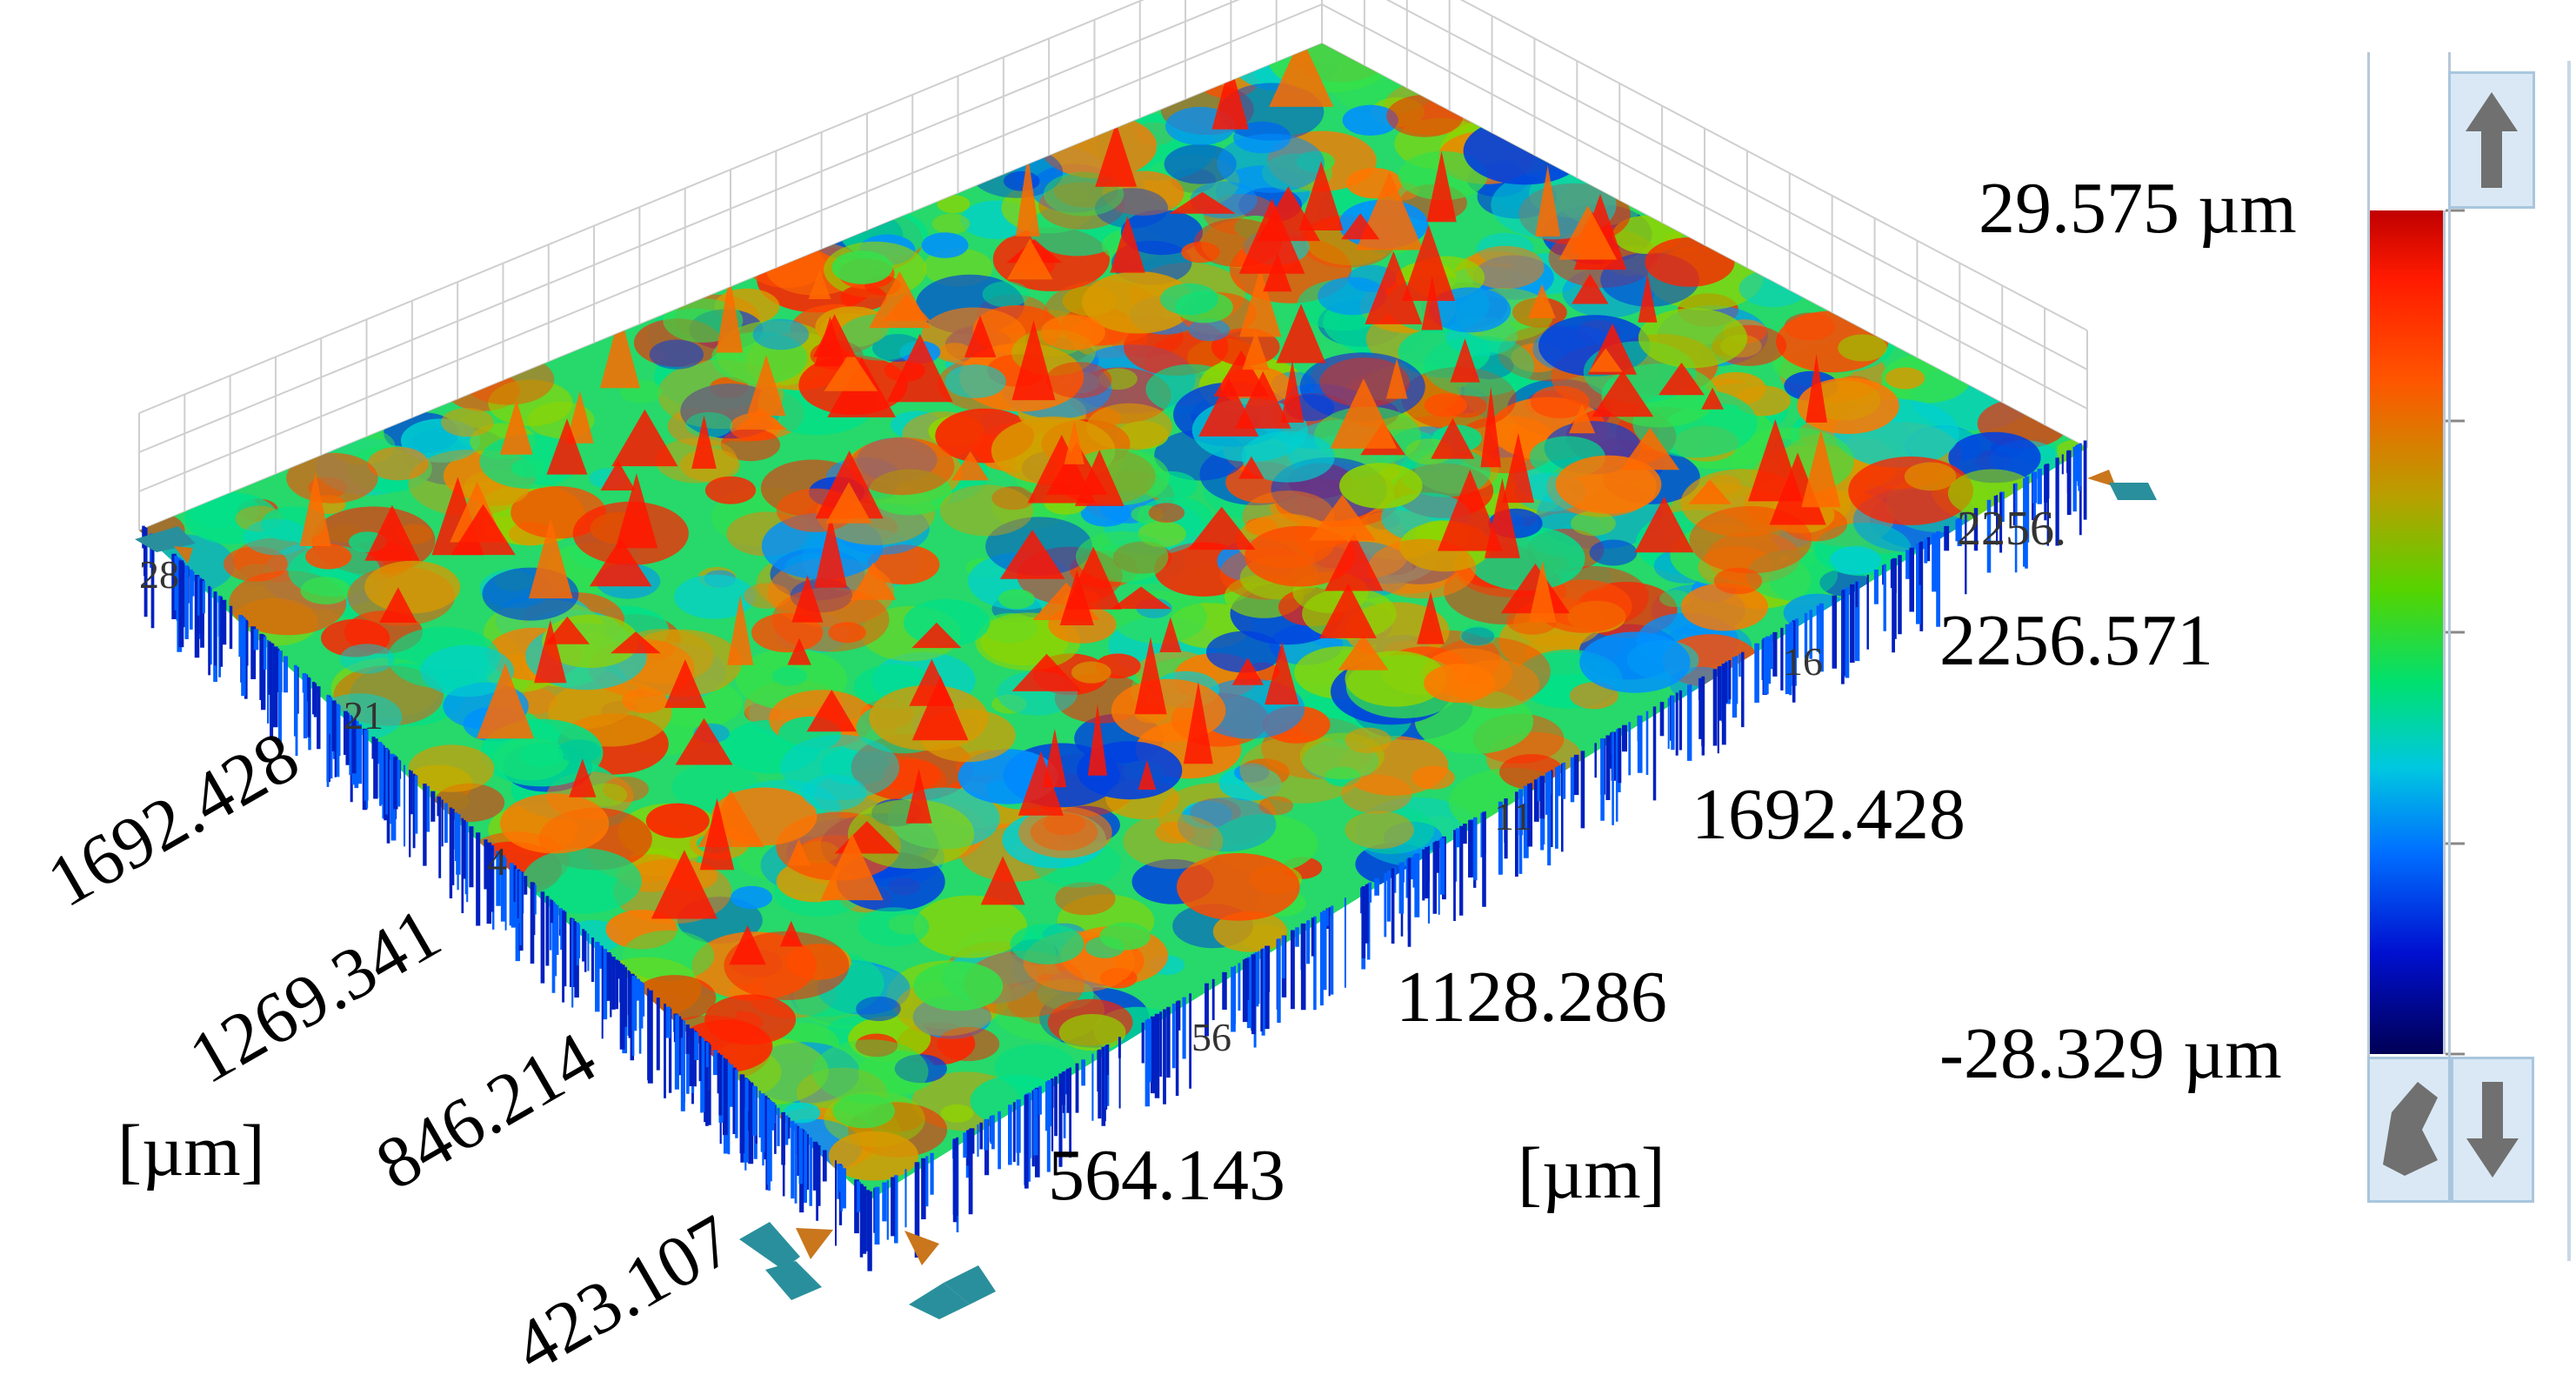 Image resolution: width=2576 pixels, height=1388 pixels. I want to click on color-scale-max-label: 29.575 µm, so click(2138, 208).